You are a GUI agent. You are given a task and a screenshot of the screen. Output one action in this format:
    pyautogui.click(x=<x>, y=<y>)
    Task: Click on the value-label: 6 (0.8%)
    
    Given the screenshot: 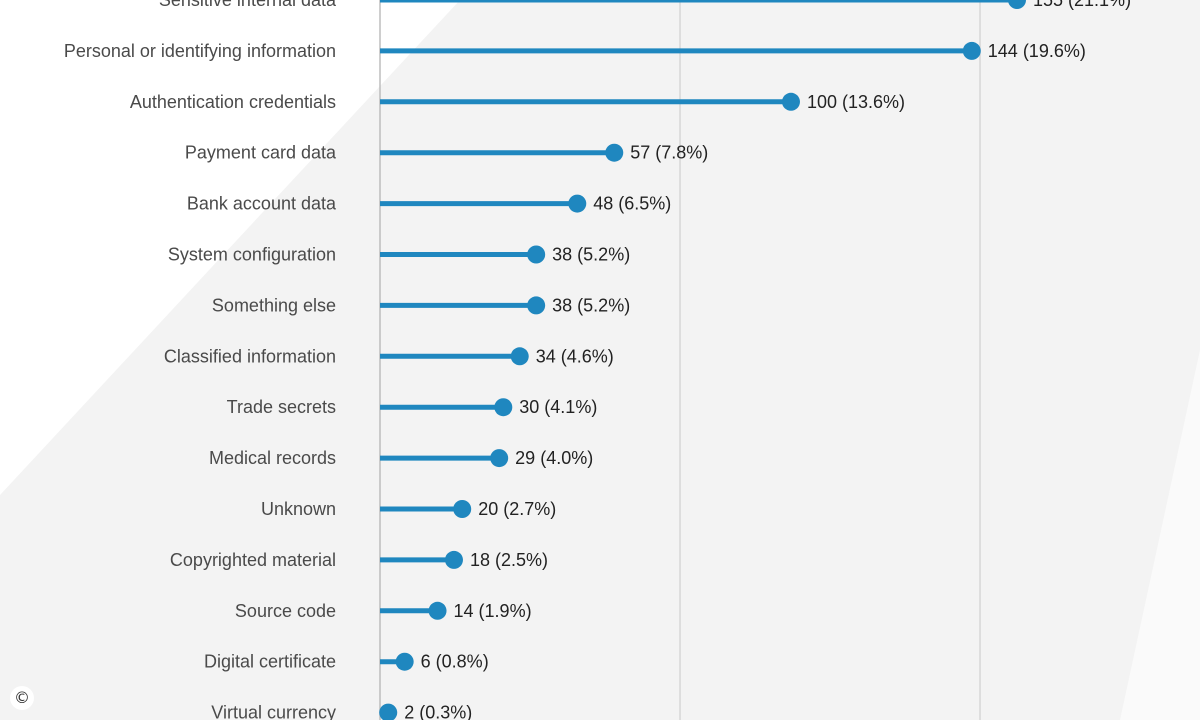 What is the action you would take?
    pyautogui.click(x=455, y=662)
    